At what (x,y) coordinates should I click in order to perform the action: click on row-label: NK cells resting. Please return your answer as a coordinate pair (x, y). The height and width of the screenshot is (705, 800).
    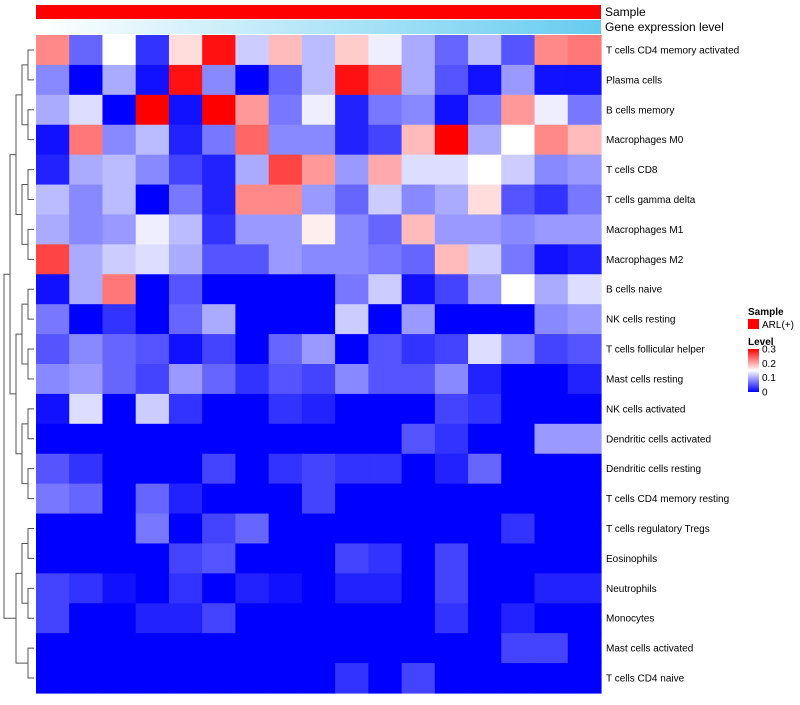
    Looking at the image, I should click on (640, 320).